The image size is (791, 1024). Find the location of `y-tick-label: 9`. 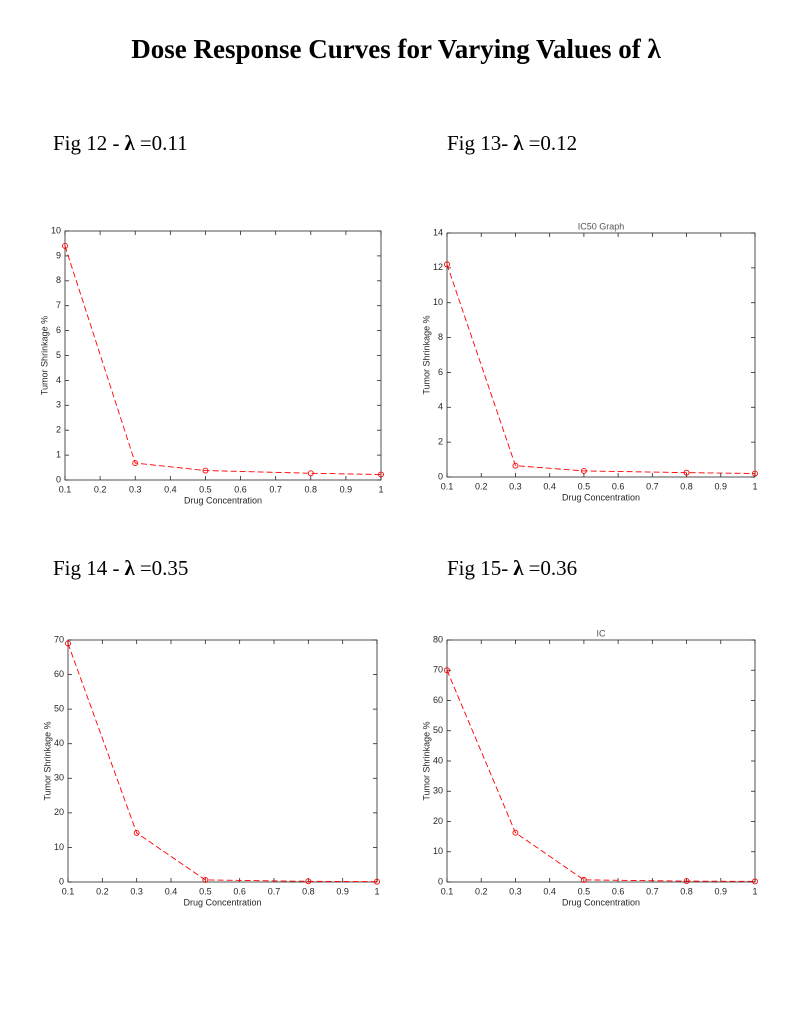

y-tick-label: 9 is located at coordinates (58, 255).